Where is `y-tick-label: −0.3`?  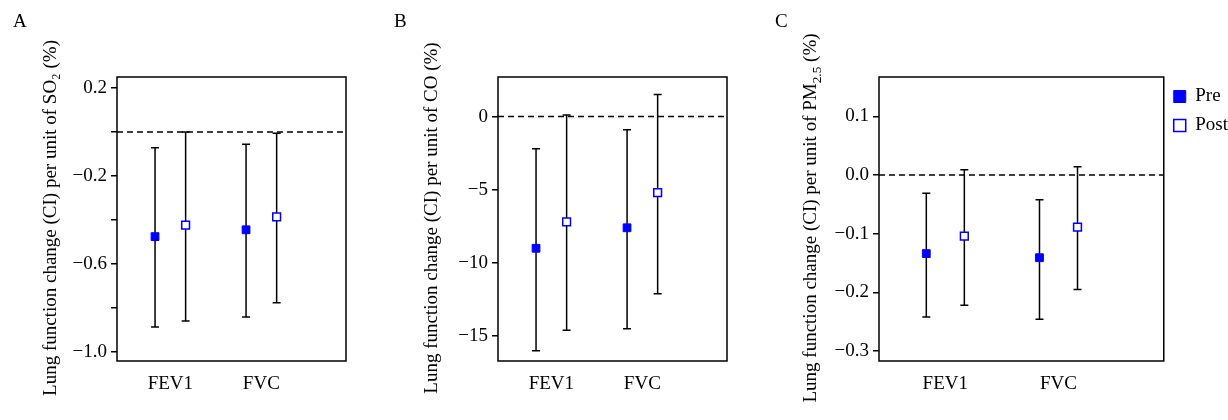 y-tick-label: −0.3 is located at coordinates (851, 350).